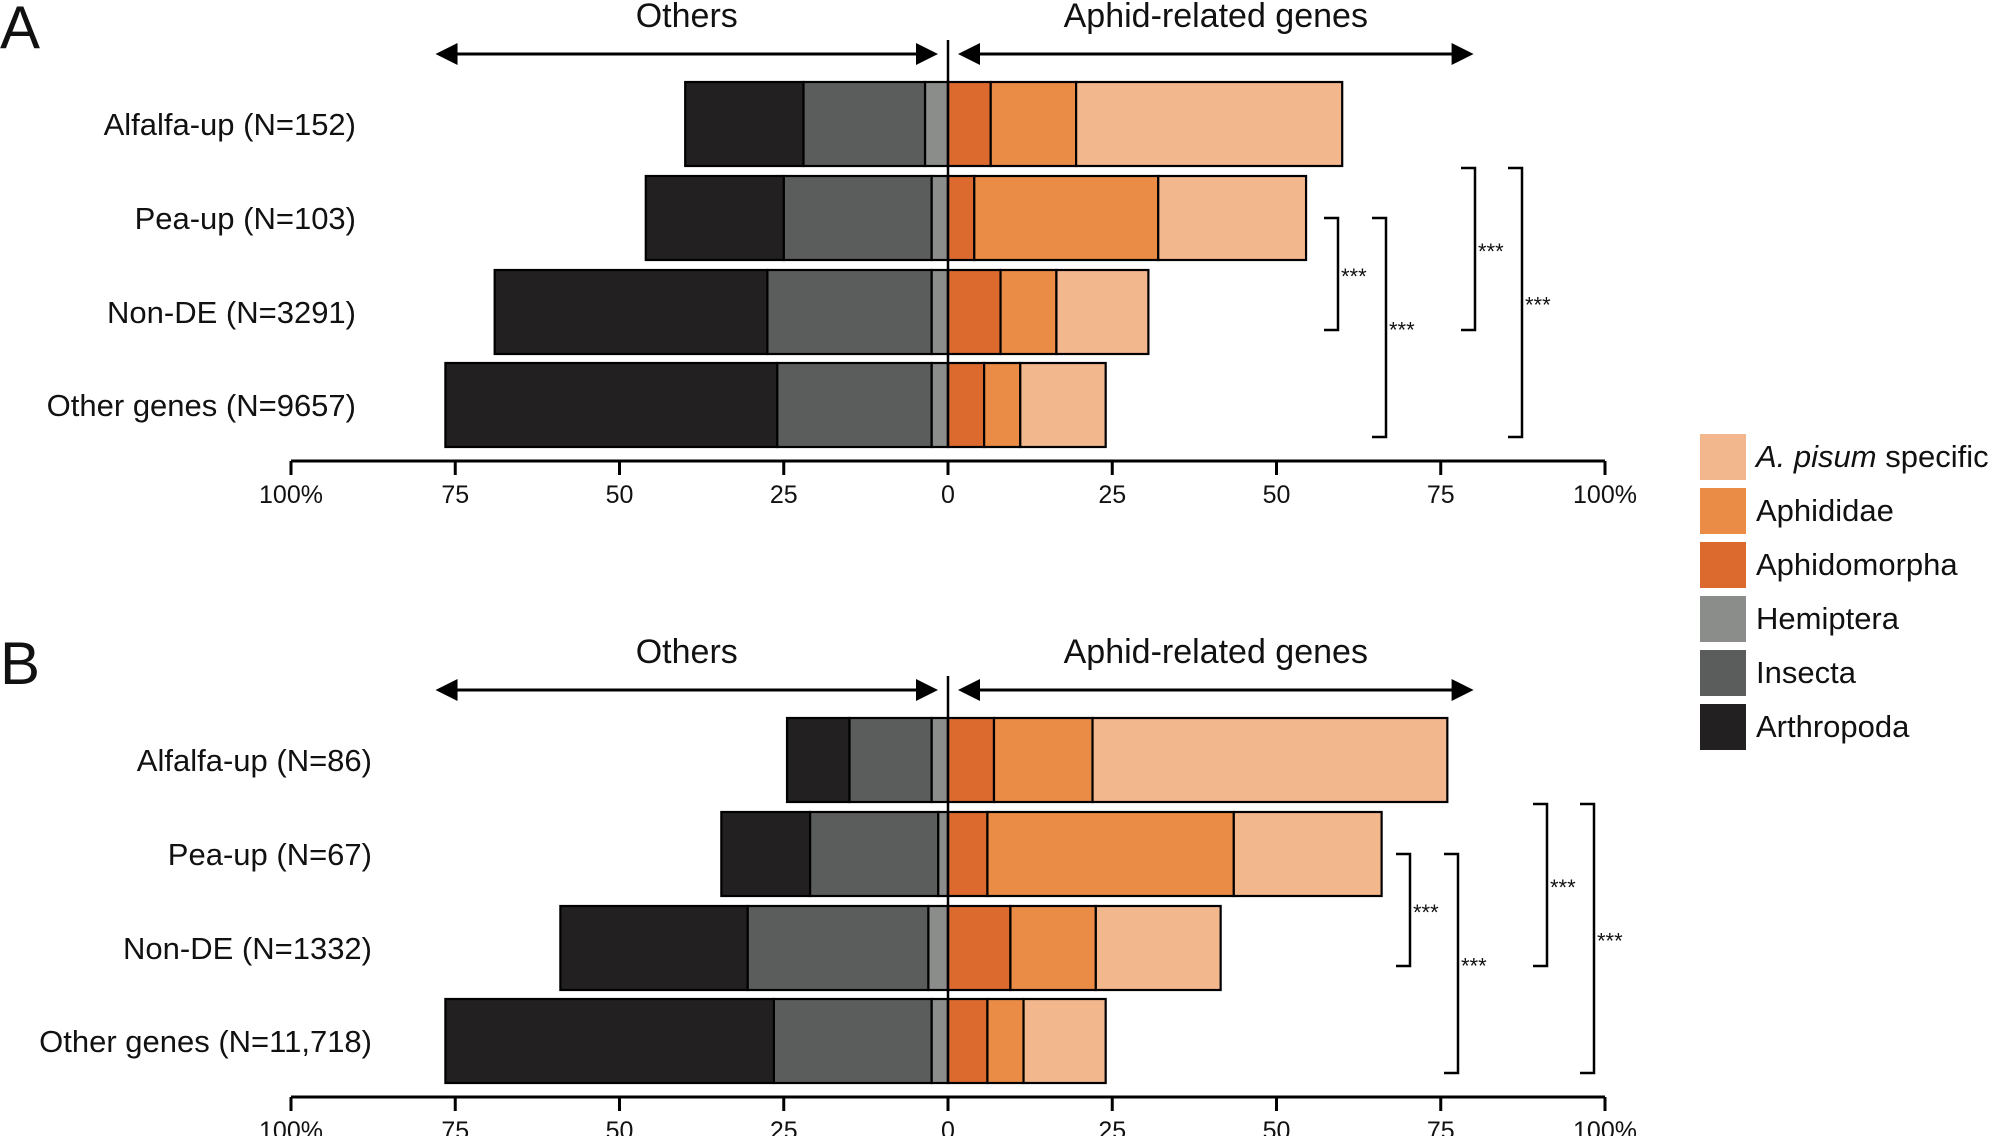 The width and height of the screenshot is (2008, 1136). What do you see at coordinates (20, 663) in the screenshot?
I see `panel-label: B` at bounding box center [20, 663].